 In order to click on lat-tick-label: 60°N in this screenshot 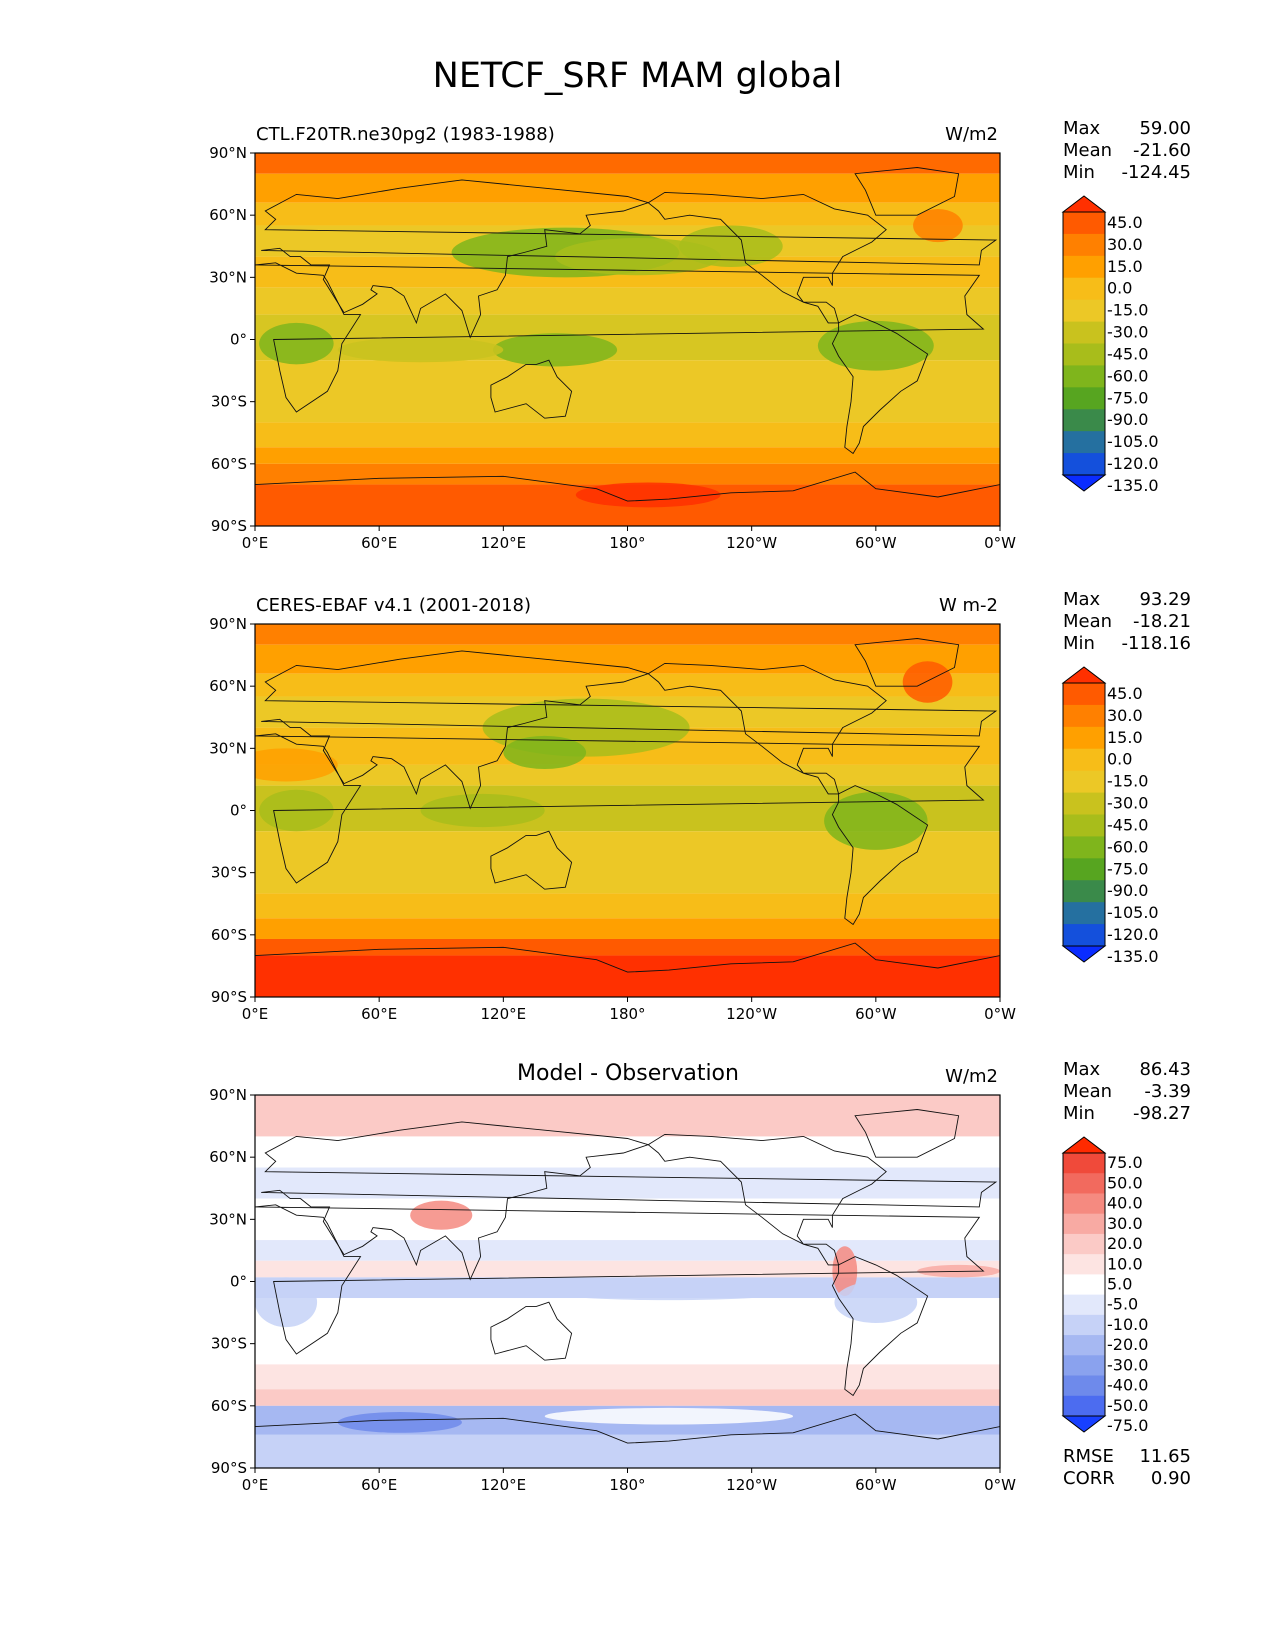, I will do `click(228, 686)`.